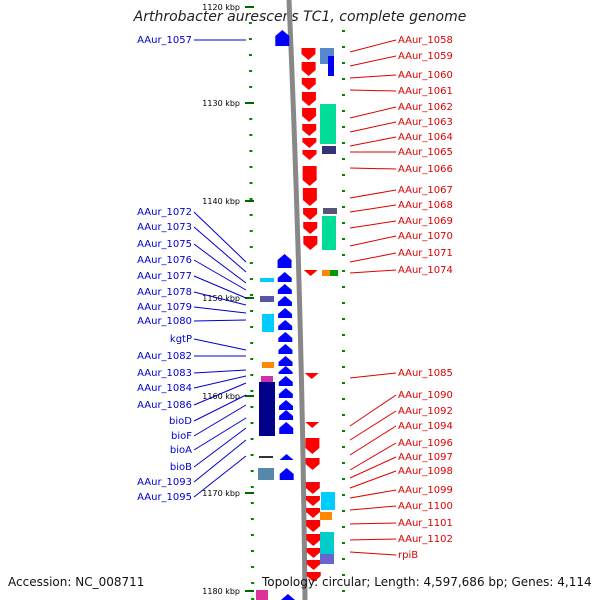  I want to click on left-gene-label: AAur_1075, so click(164, 244).